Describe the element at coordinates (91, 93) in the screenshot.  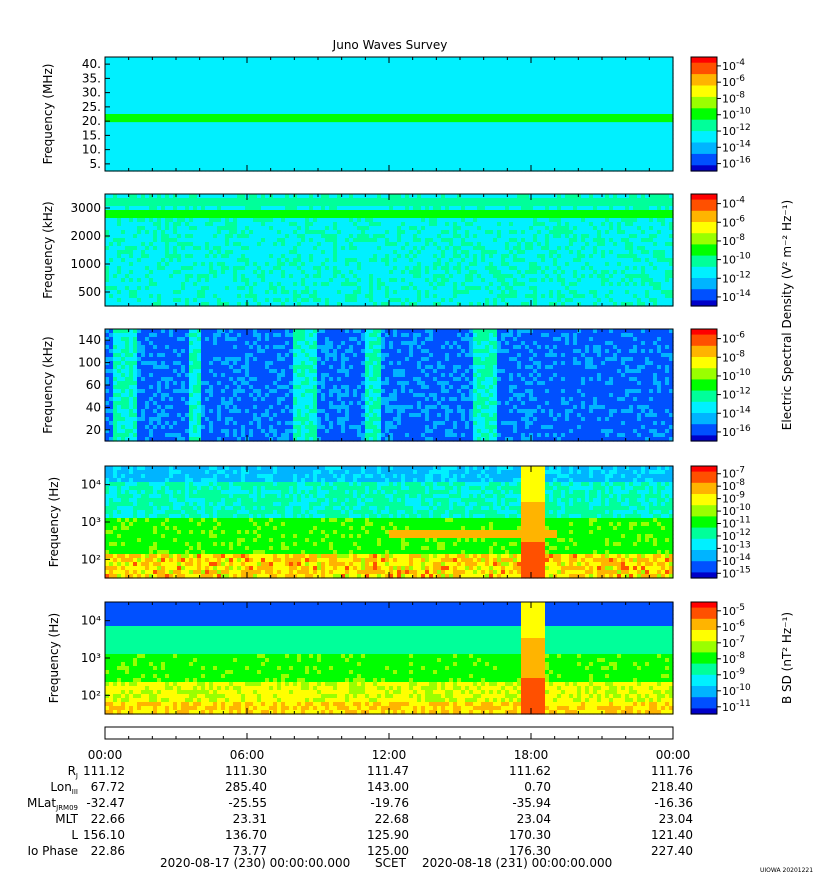
I see `y-tick-label: 30.` at that location.